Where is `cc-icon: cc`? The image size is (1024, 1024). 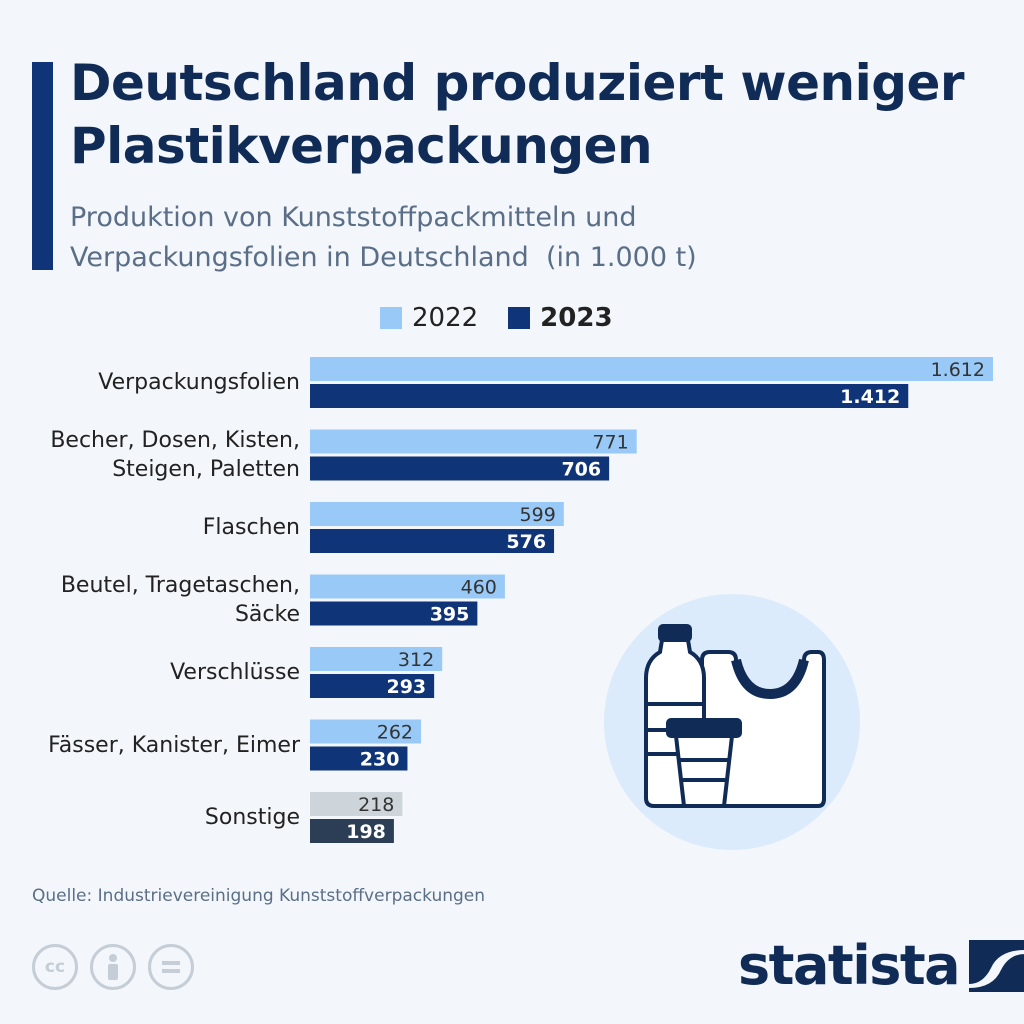
cc-icon: cc is located at coordinates (55, 967).